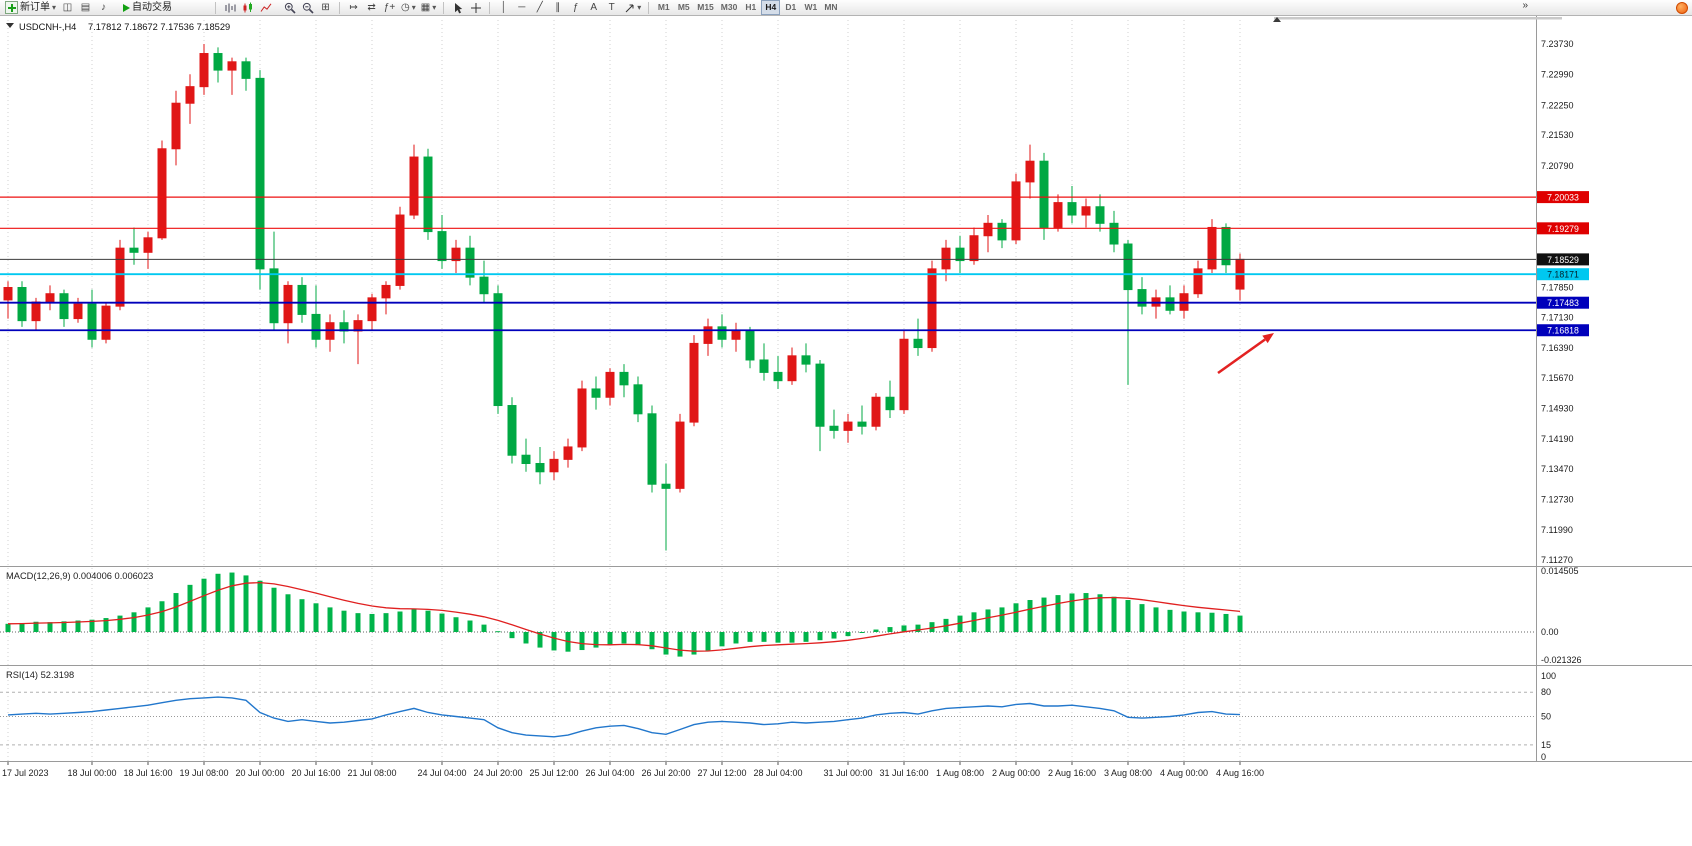  I want to click on svg-text: 7.17483, so click(1563, 303).